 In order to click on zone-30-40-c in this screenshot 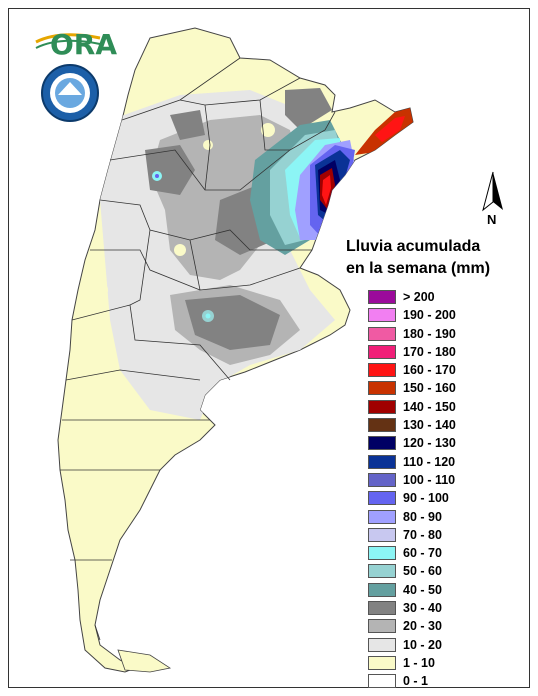, I will do `click(232, 322)`.